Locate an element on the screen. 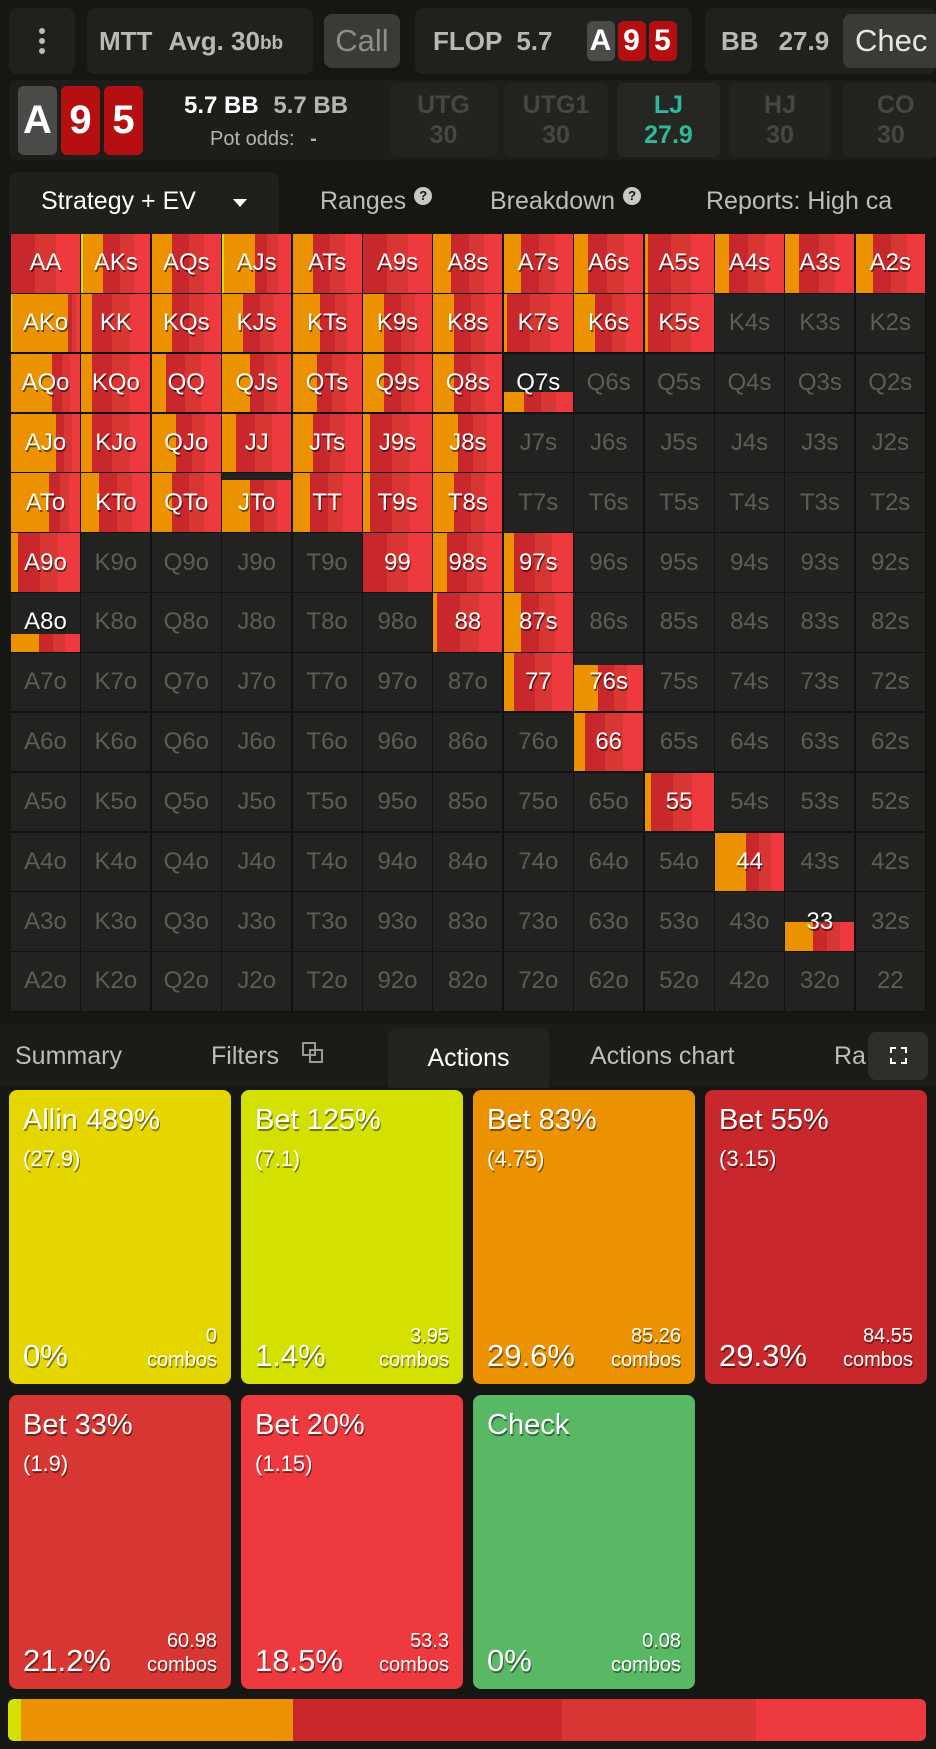 This screenshot has height=1749, width=936. hand-cell: T7s is located at coordinates (538, 502).